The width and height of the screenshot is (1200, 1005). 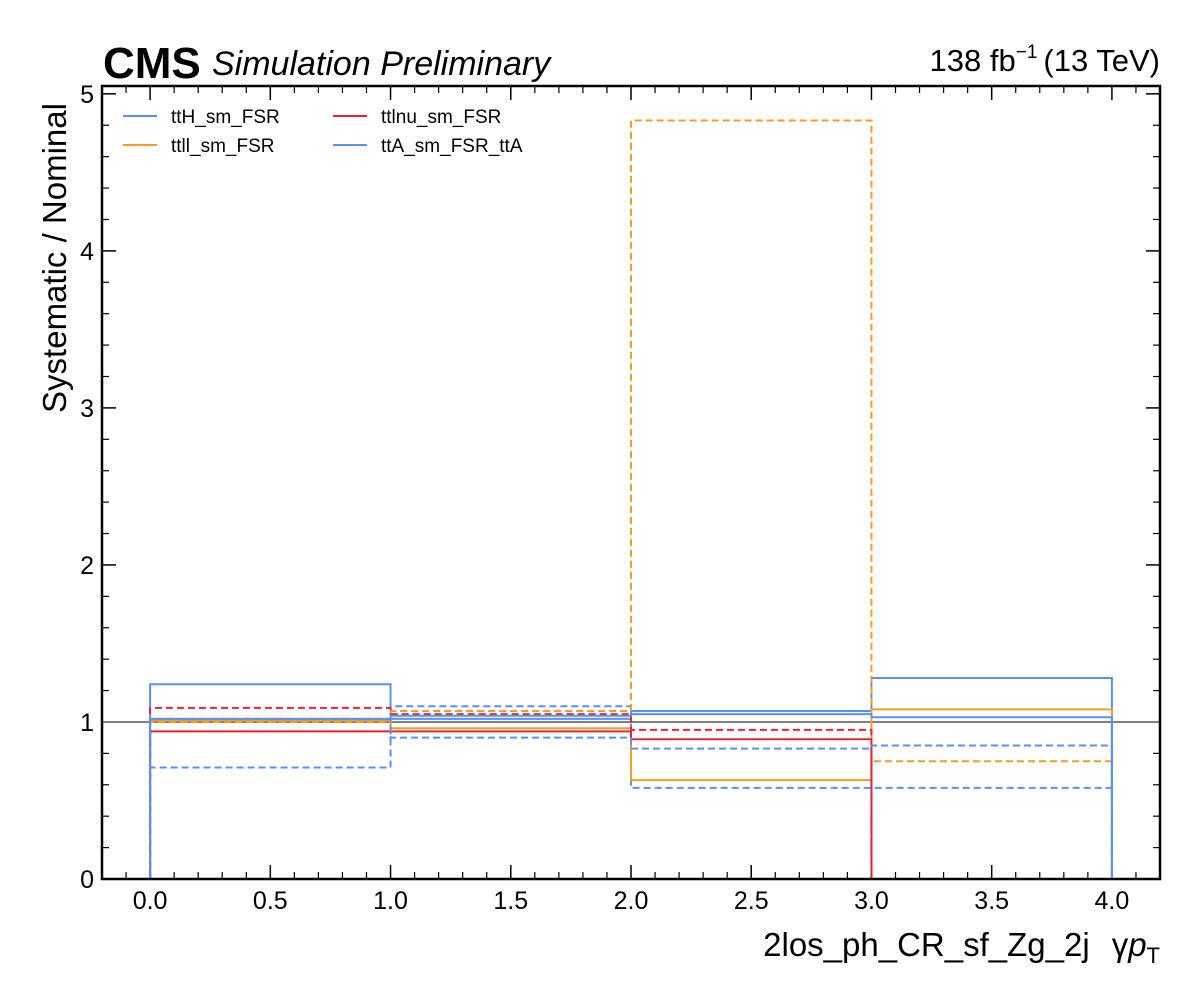 What do you see at coordinates (926, 944) in the screenshot?
I see `x-axis-label-main: 2los_ph_CR_sf_Zg_2j` at bounding box center [926, 944].